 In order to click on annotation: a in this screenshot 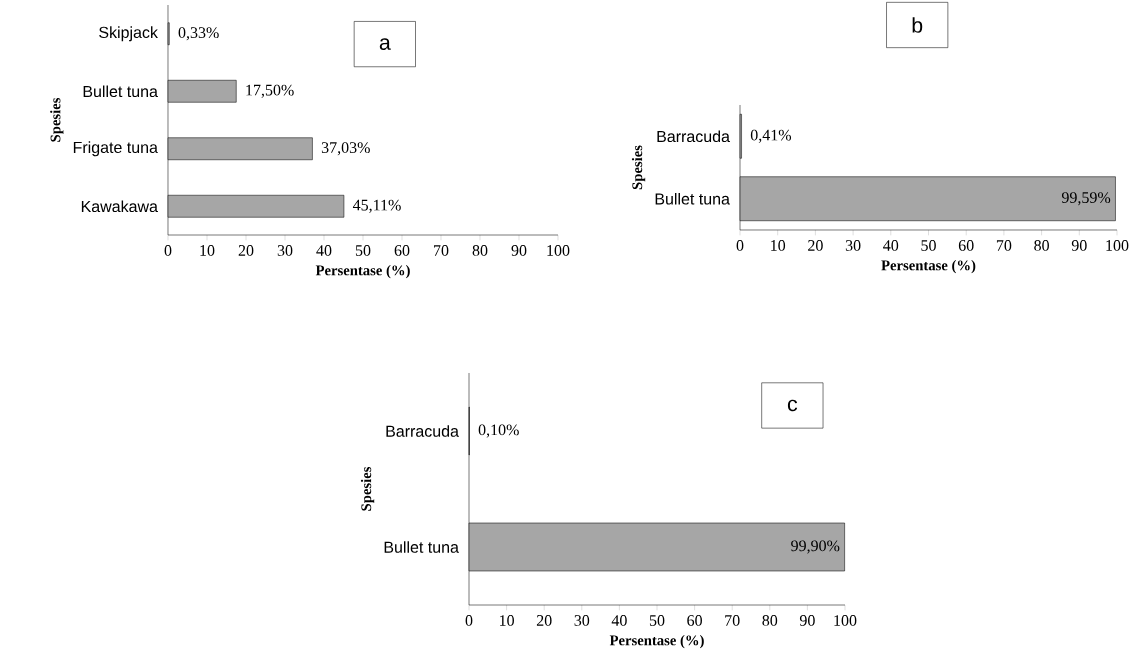, I will do `click(385, 44)`.